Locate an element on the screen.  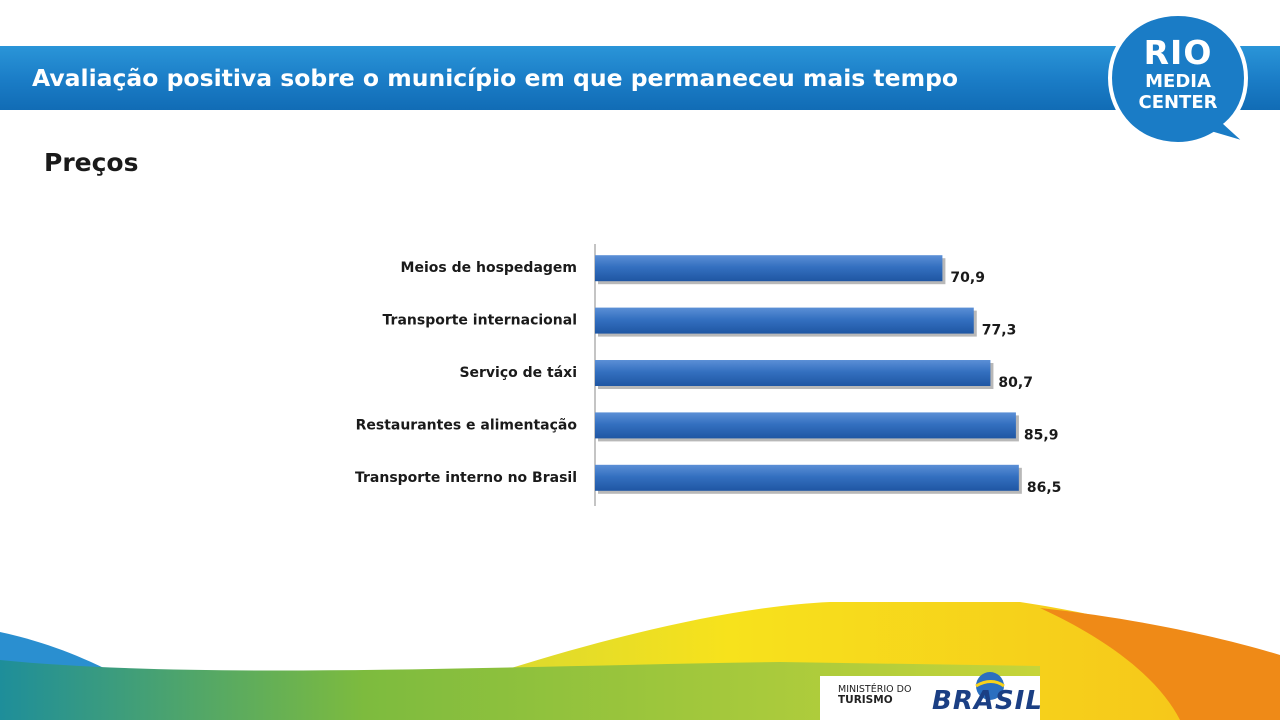
ministerio-turismo-logo: MINISTÉRIO DO TURISMO is located at coordinates (874, 695).